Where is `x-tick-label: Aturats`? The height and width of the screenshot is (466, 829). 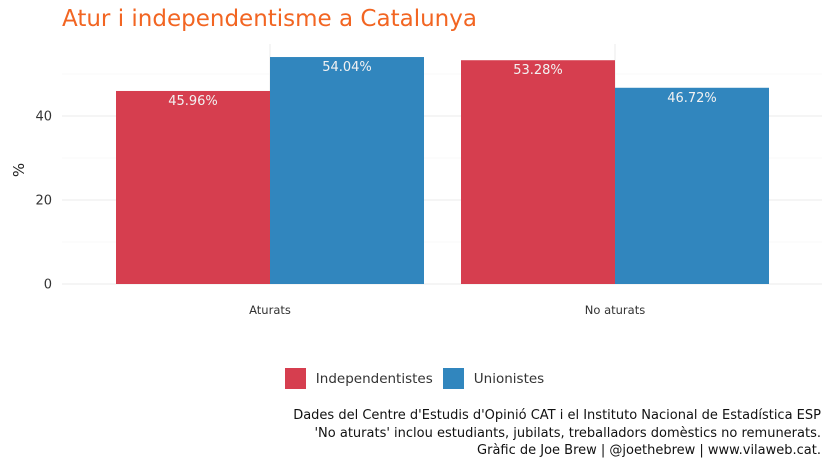
x-tick-label: Aturats is located at coordinates (270, 310).